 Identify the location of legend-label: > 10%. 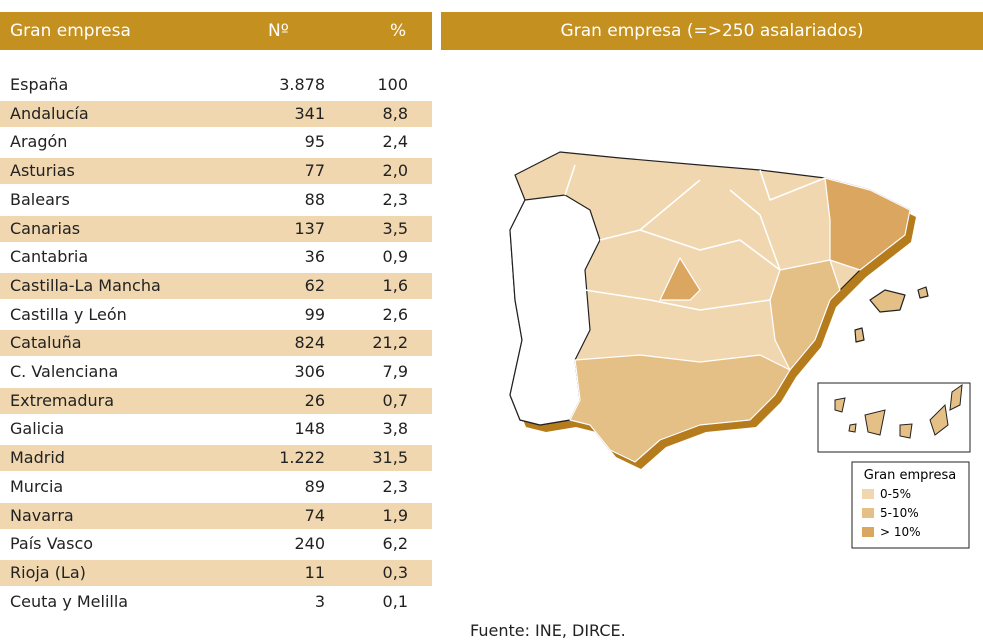
(900, 532).